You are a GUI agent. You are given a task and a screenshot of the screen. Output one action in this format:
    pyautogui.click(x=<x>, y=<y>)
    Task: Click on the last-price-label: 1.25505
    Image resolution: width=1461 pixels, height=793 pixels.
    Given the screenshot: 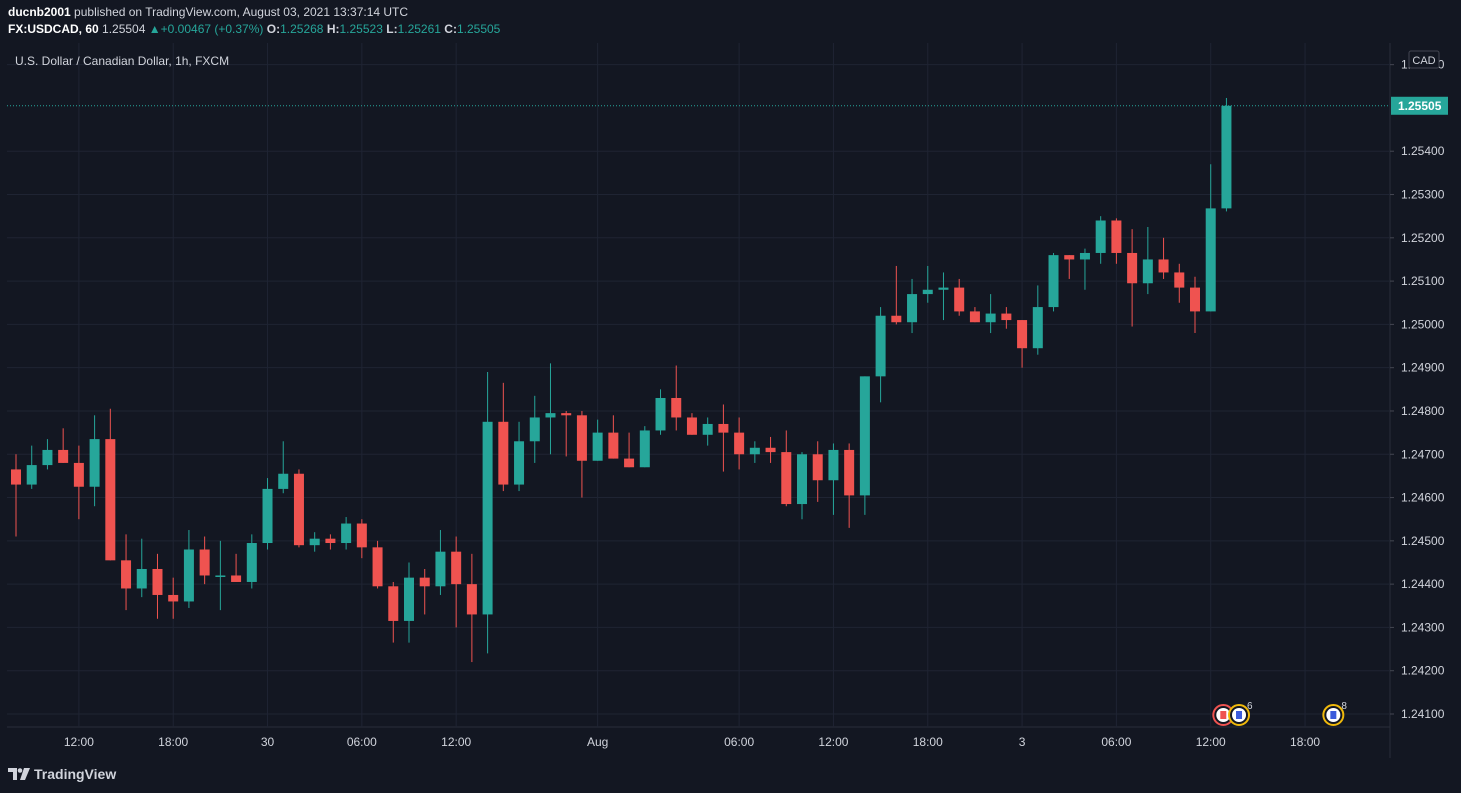 What is the action you would take?
    pyautogui.click(x=1420, y=106)
    